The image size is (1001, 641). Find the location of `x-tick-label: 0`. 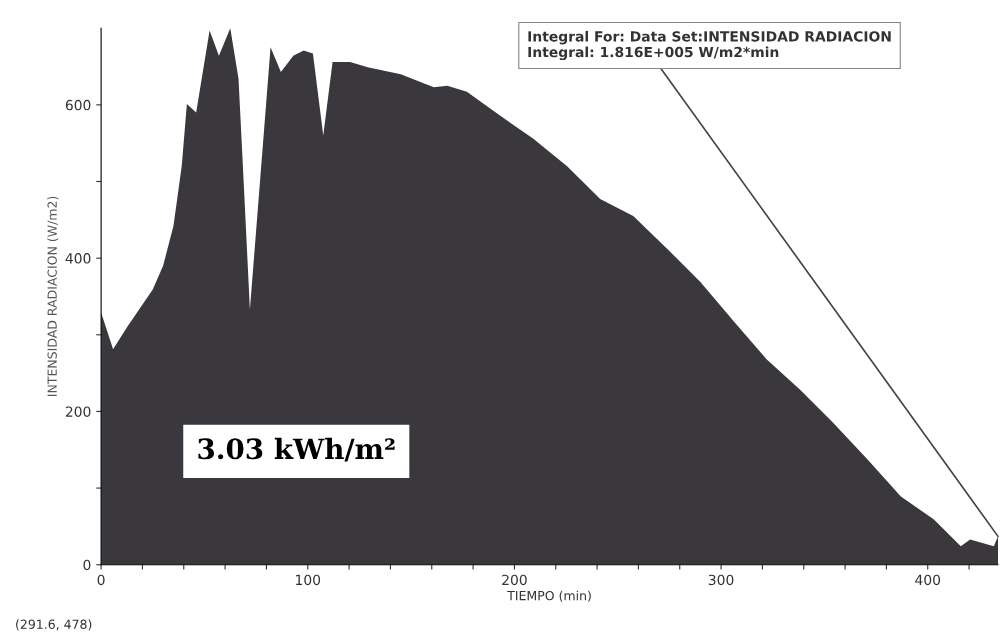

x-tick-label: 0 is located at coordinates (101, 580).